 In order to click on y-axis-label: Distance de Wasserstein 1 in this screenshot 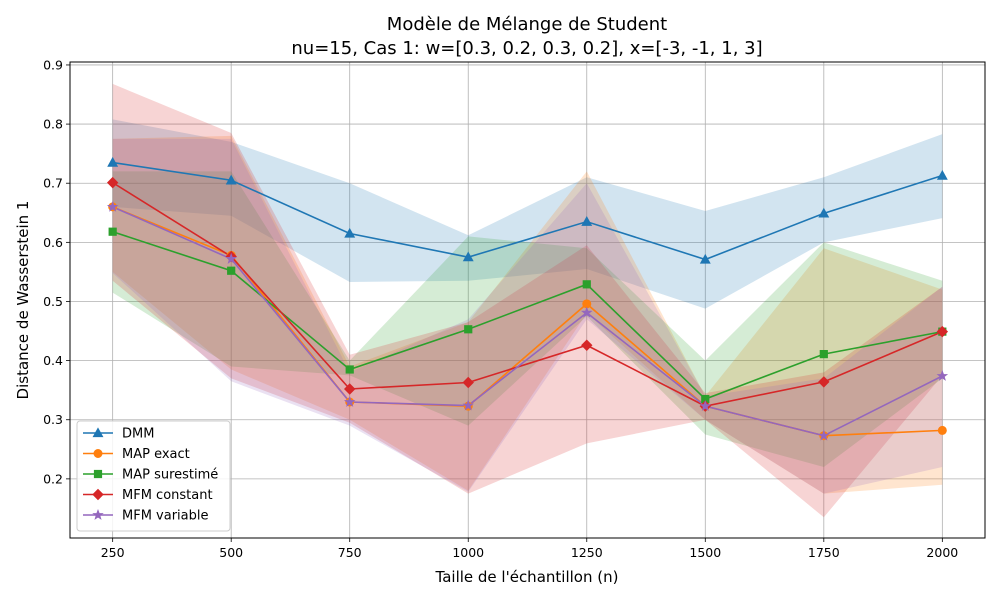, I will do `click(23, 300)`.